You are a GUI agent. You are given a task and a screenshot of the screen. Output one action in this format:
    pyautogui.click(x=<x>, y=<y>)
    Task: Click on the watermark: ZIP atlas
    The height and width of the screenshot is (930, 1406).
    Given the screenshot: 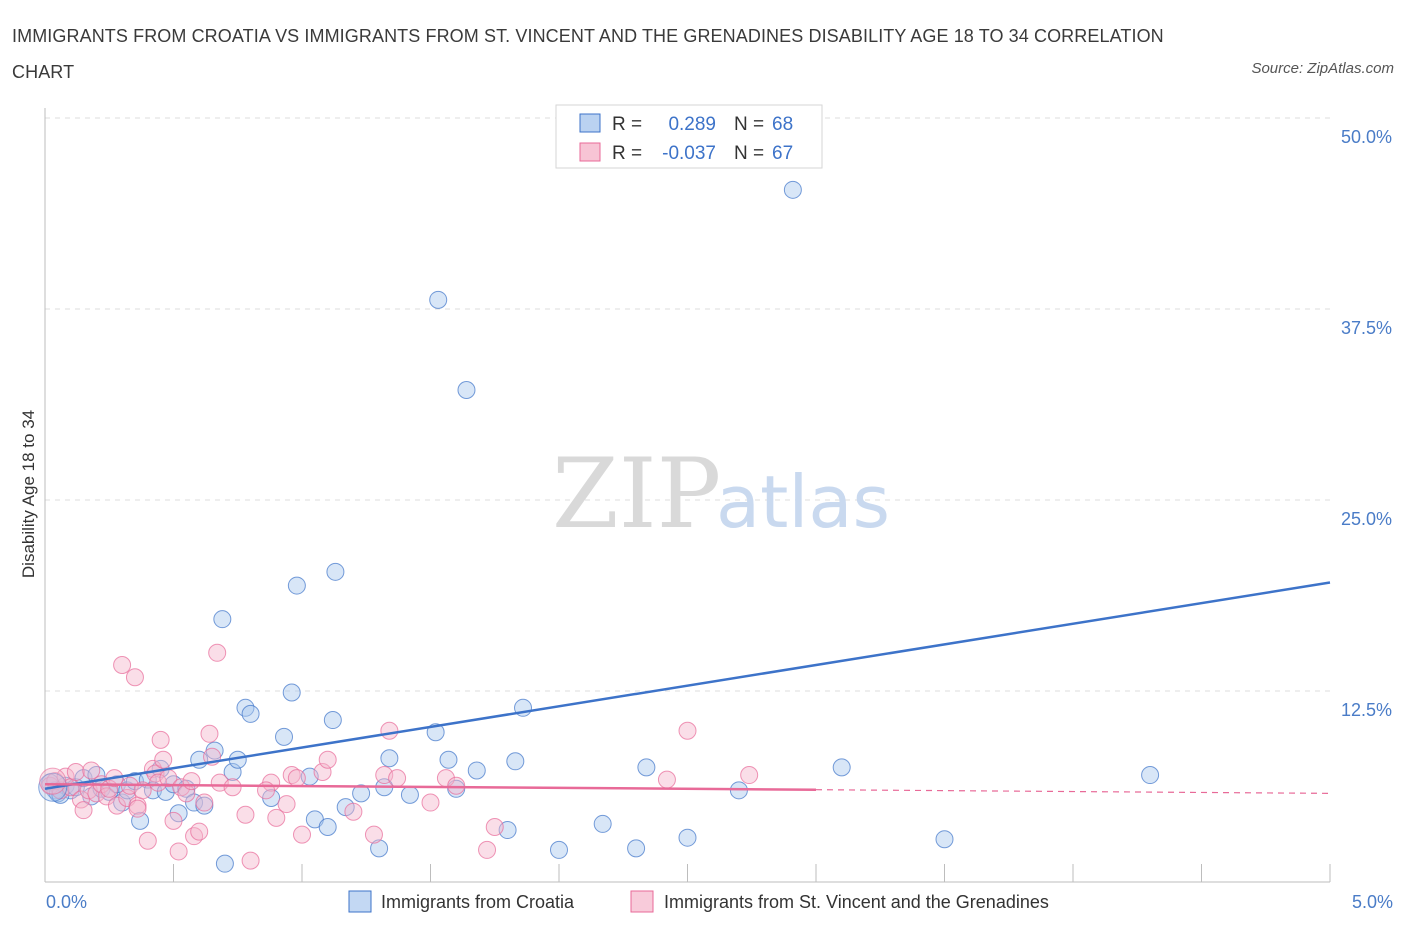 What is the action you would take?
    pyautogui.click(x=721, y=494)
    